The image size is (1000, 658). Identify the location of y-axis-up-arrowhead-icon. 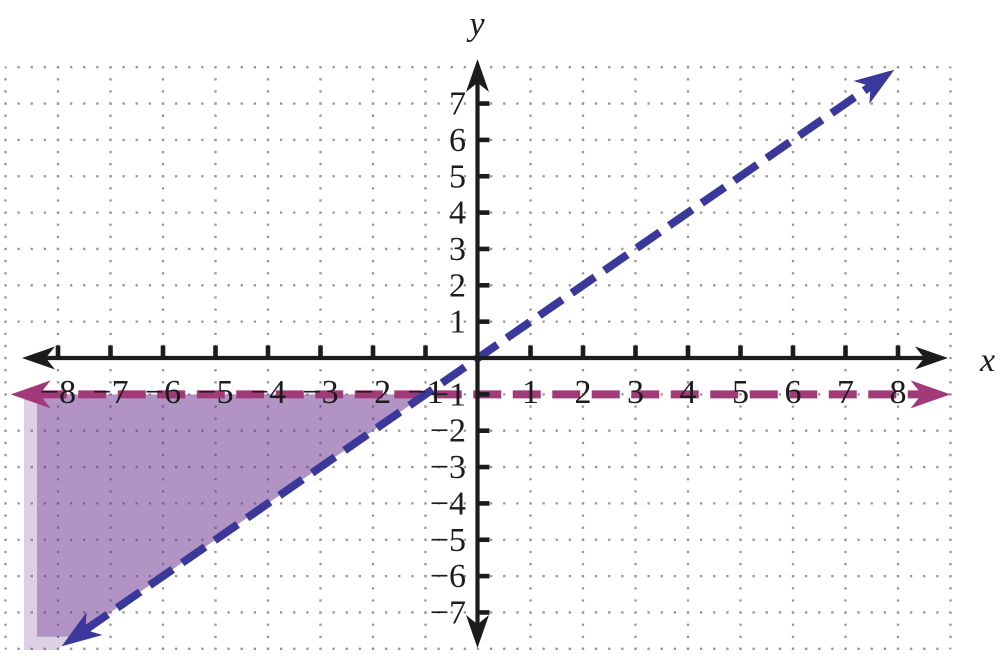
(477, 75).